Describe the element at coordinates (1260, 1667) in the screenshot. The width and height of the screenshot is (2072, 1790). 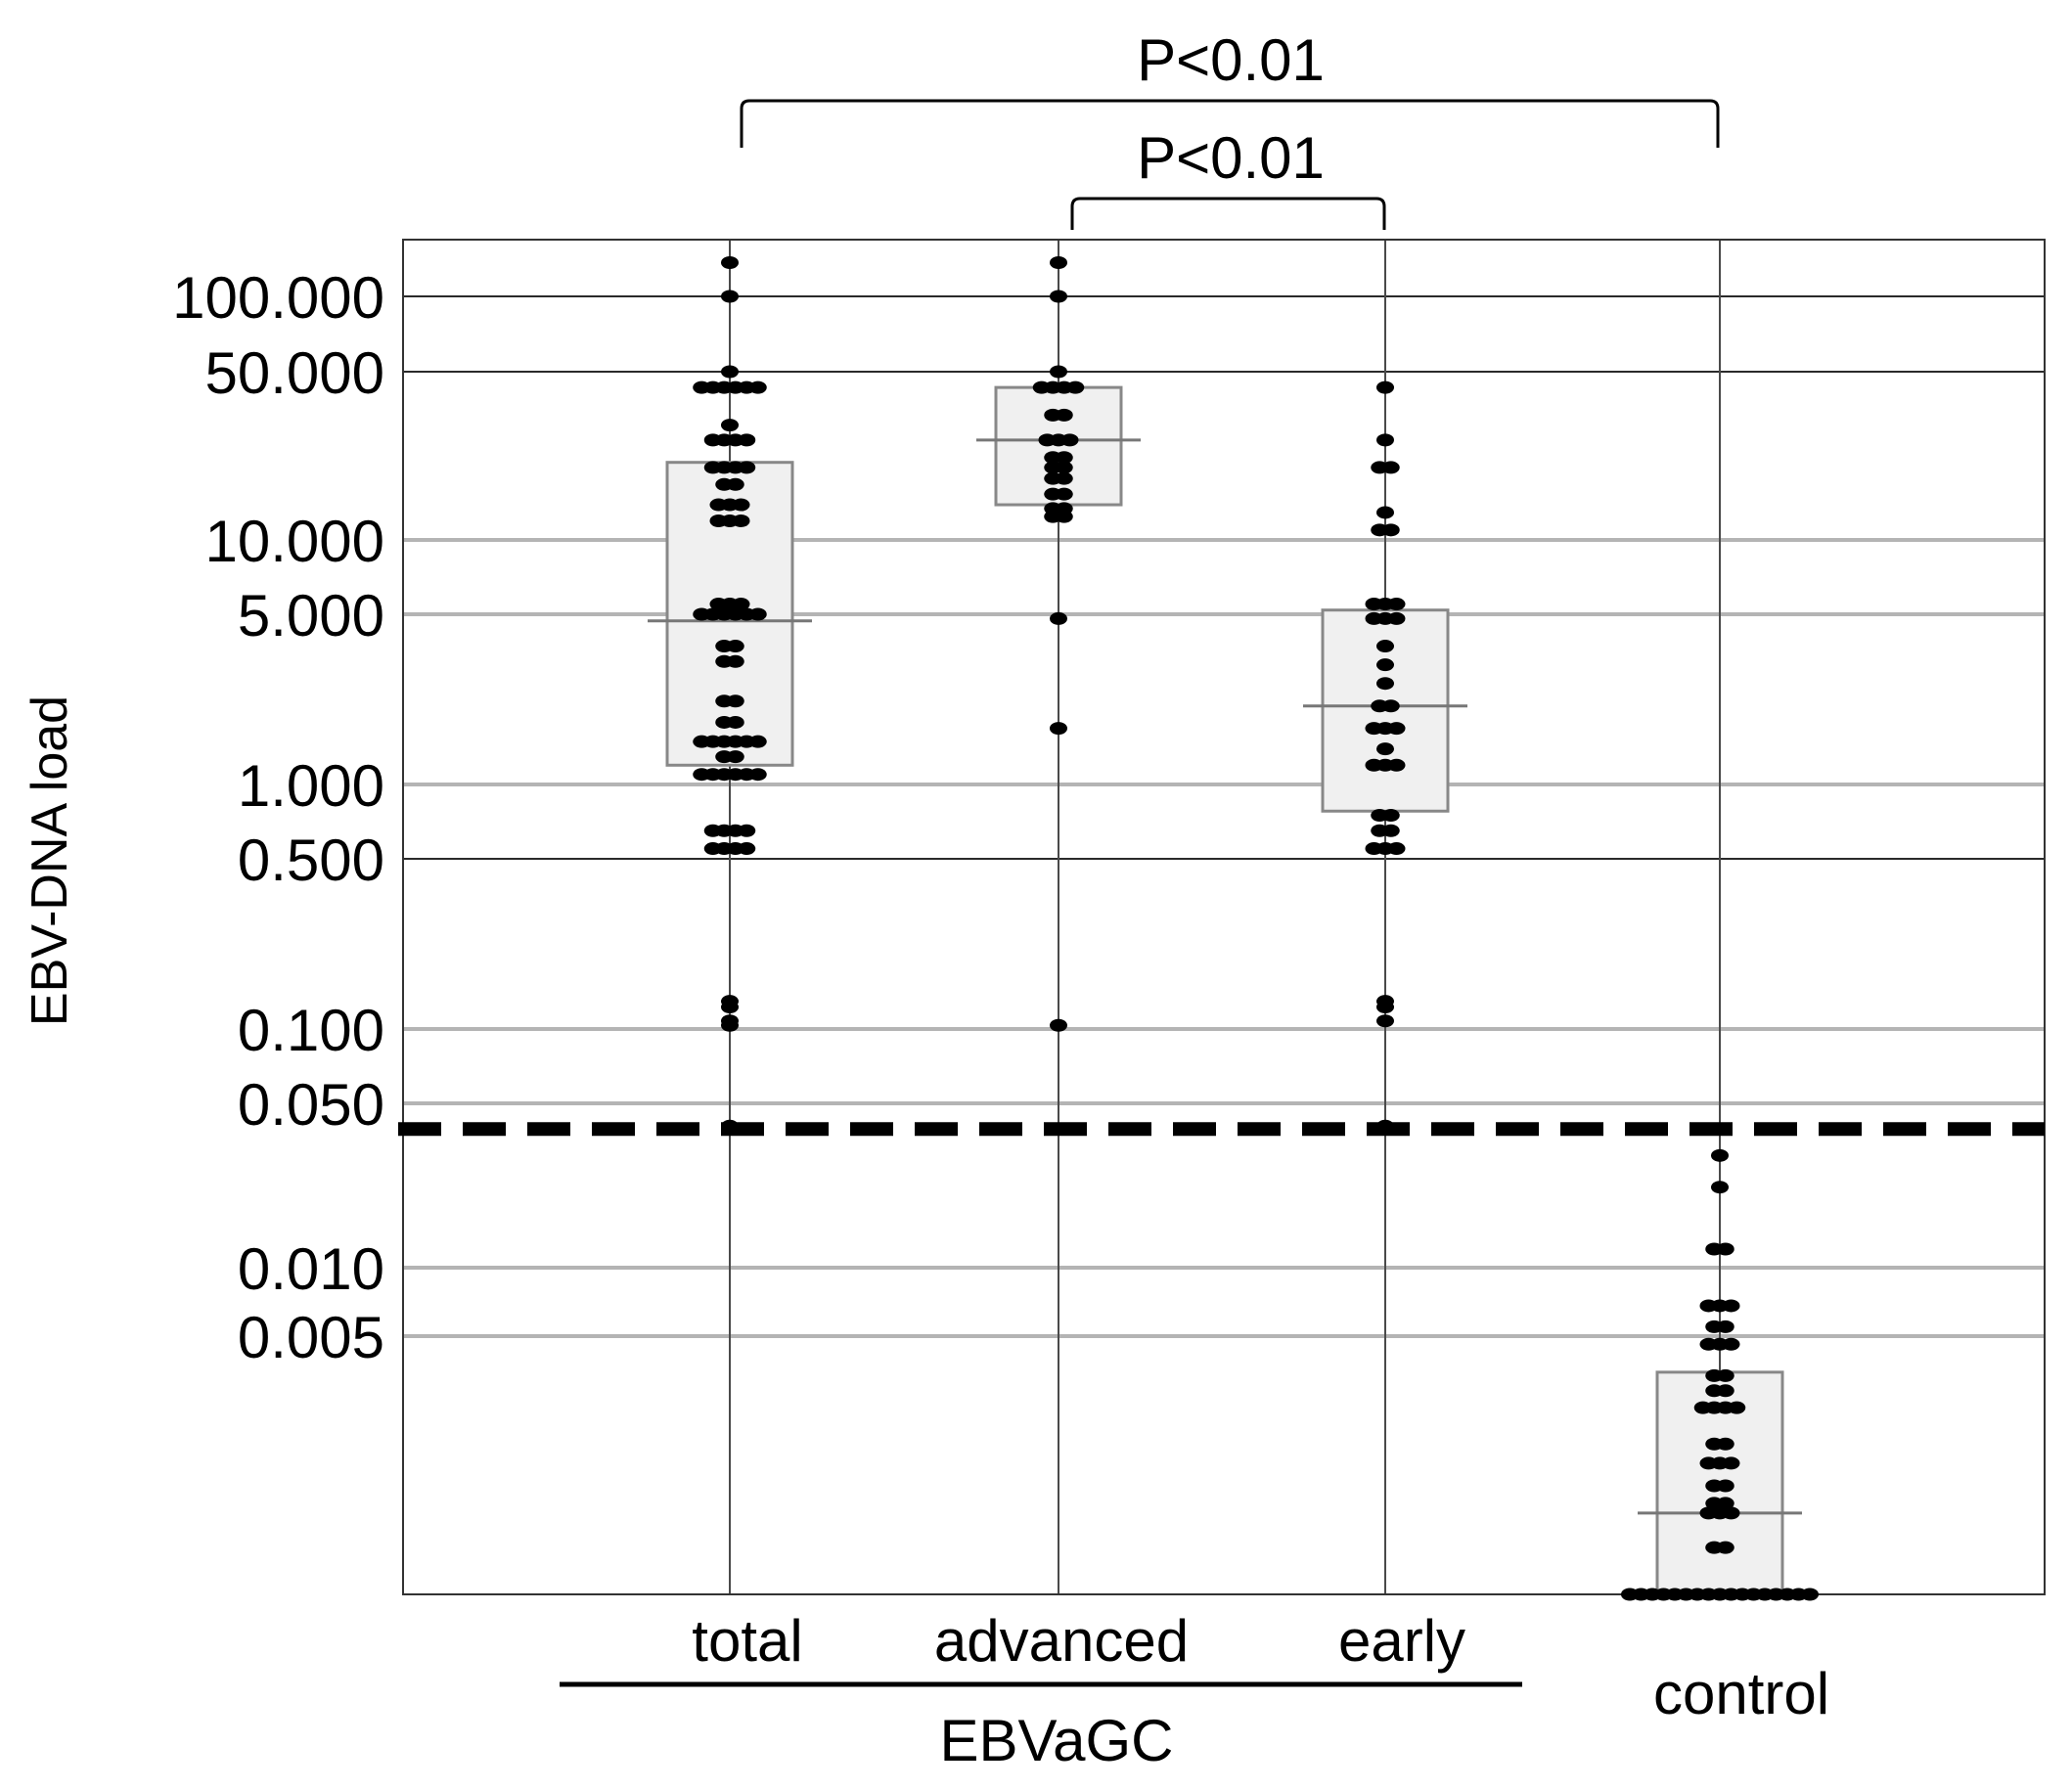
I see `x-axis-categories: total advanced early control` at that location.